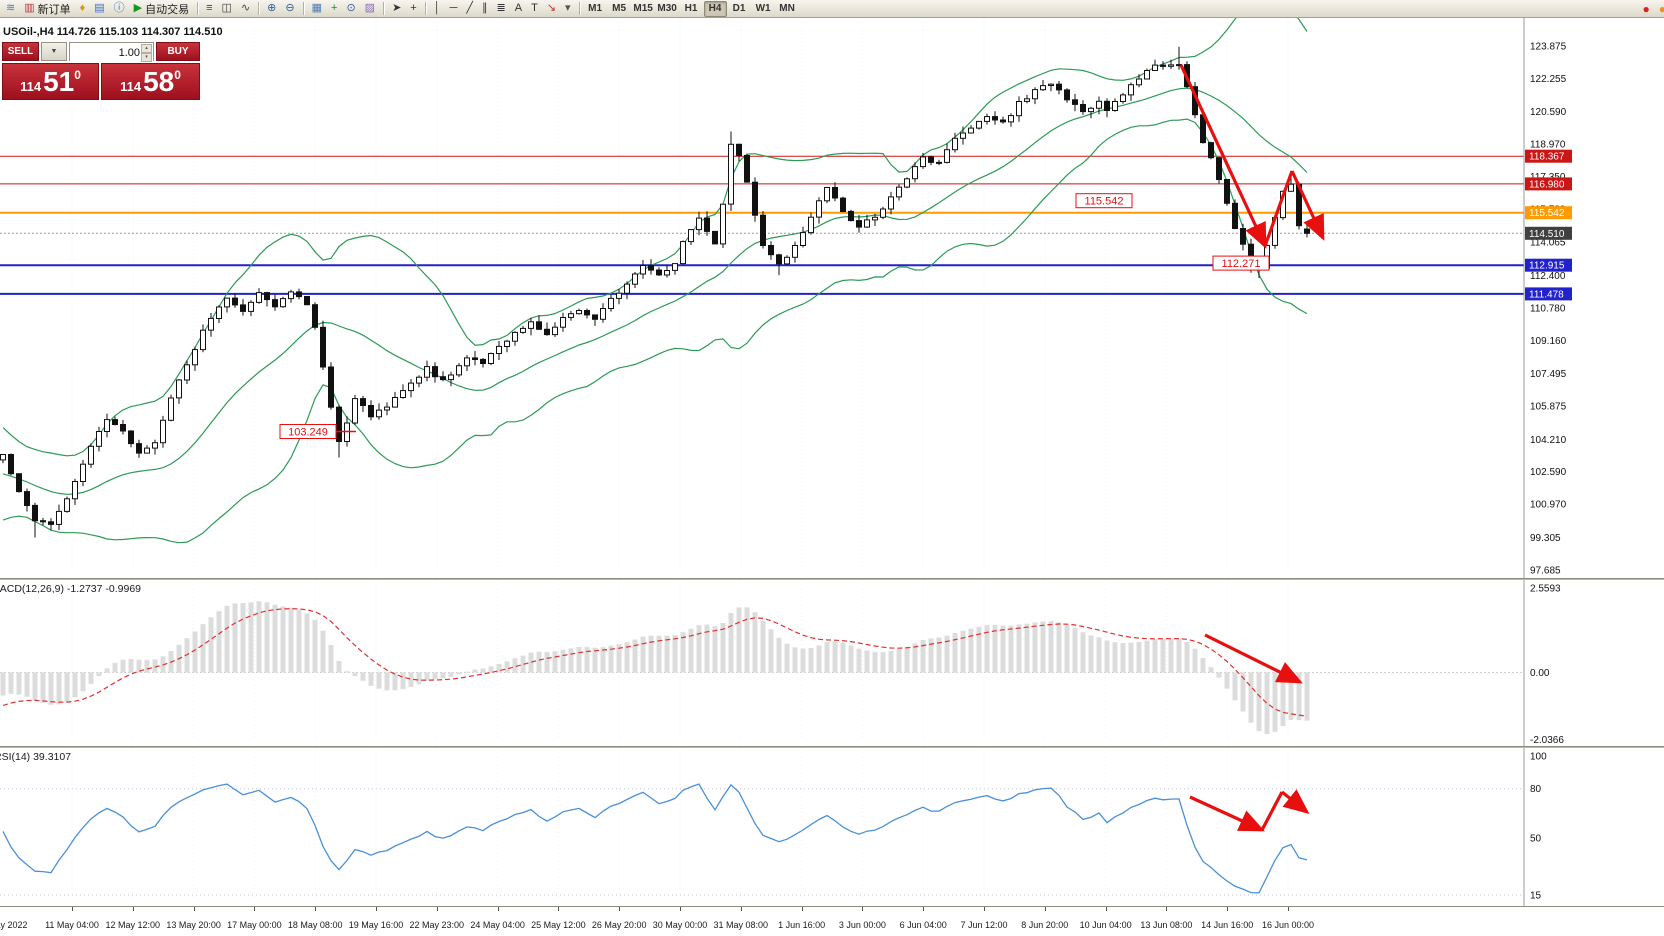 Image resolution: width=1664 pixels, height=936 pixels. Describe the element at coordinates (70, 589) in the screenshot. I see `macd-label: MACD(12,26,9) -1.2737 -0.9969` at that location.